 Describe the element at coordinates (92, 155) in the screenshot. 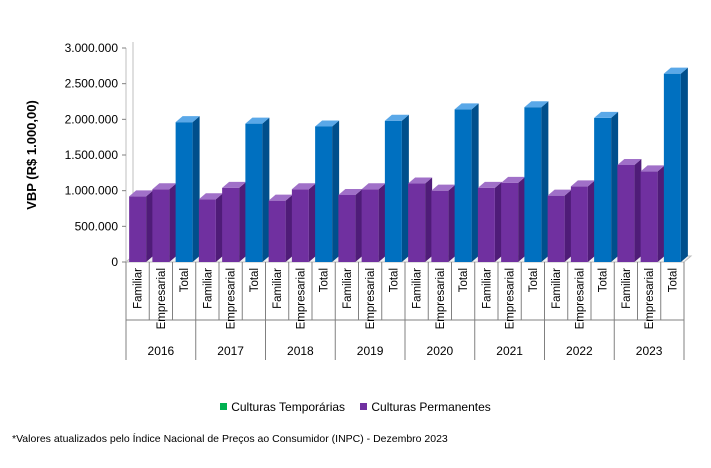

I see `y-tick-label: 1.500.000` at that location.